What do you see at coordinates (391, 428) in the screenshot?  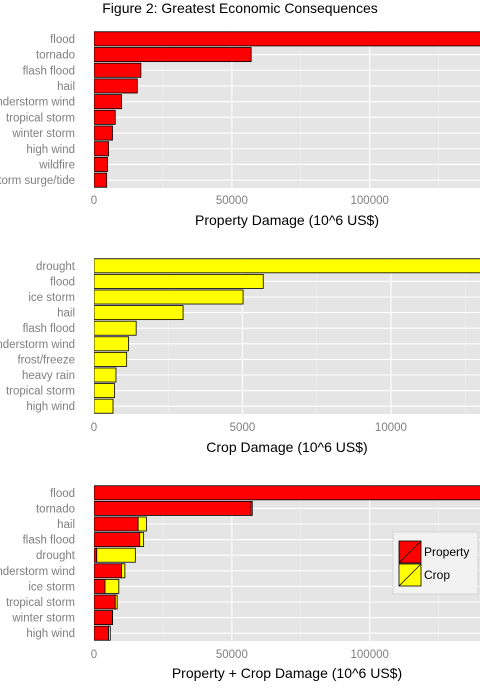 I see `x-tick-label: 10000` at bounding box center [391, 428].